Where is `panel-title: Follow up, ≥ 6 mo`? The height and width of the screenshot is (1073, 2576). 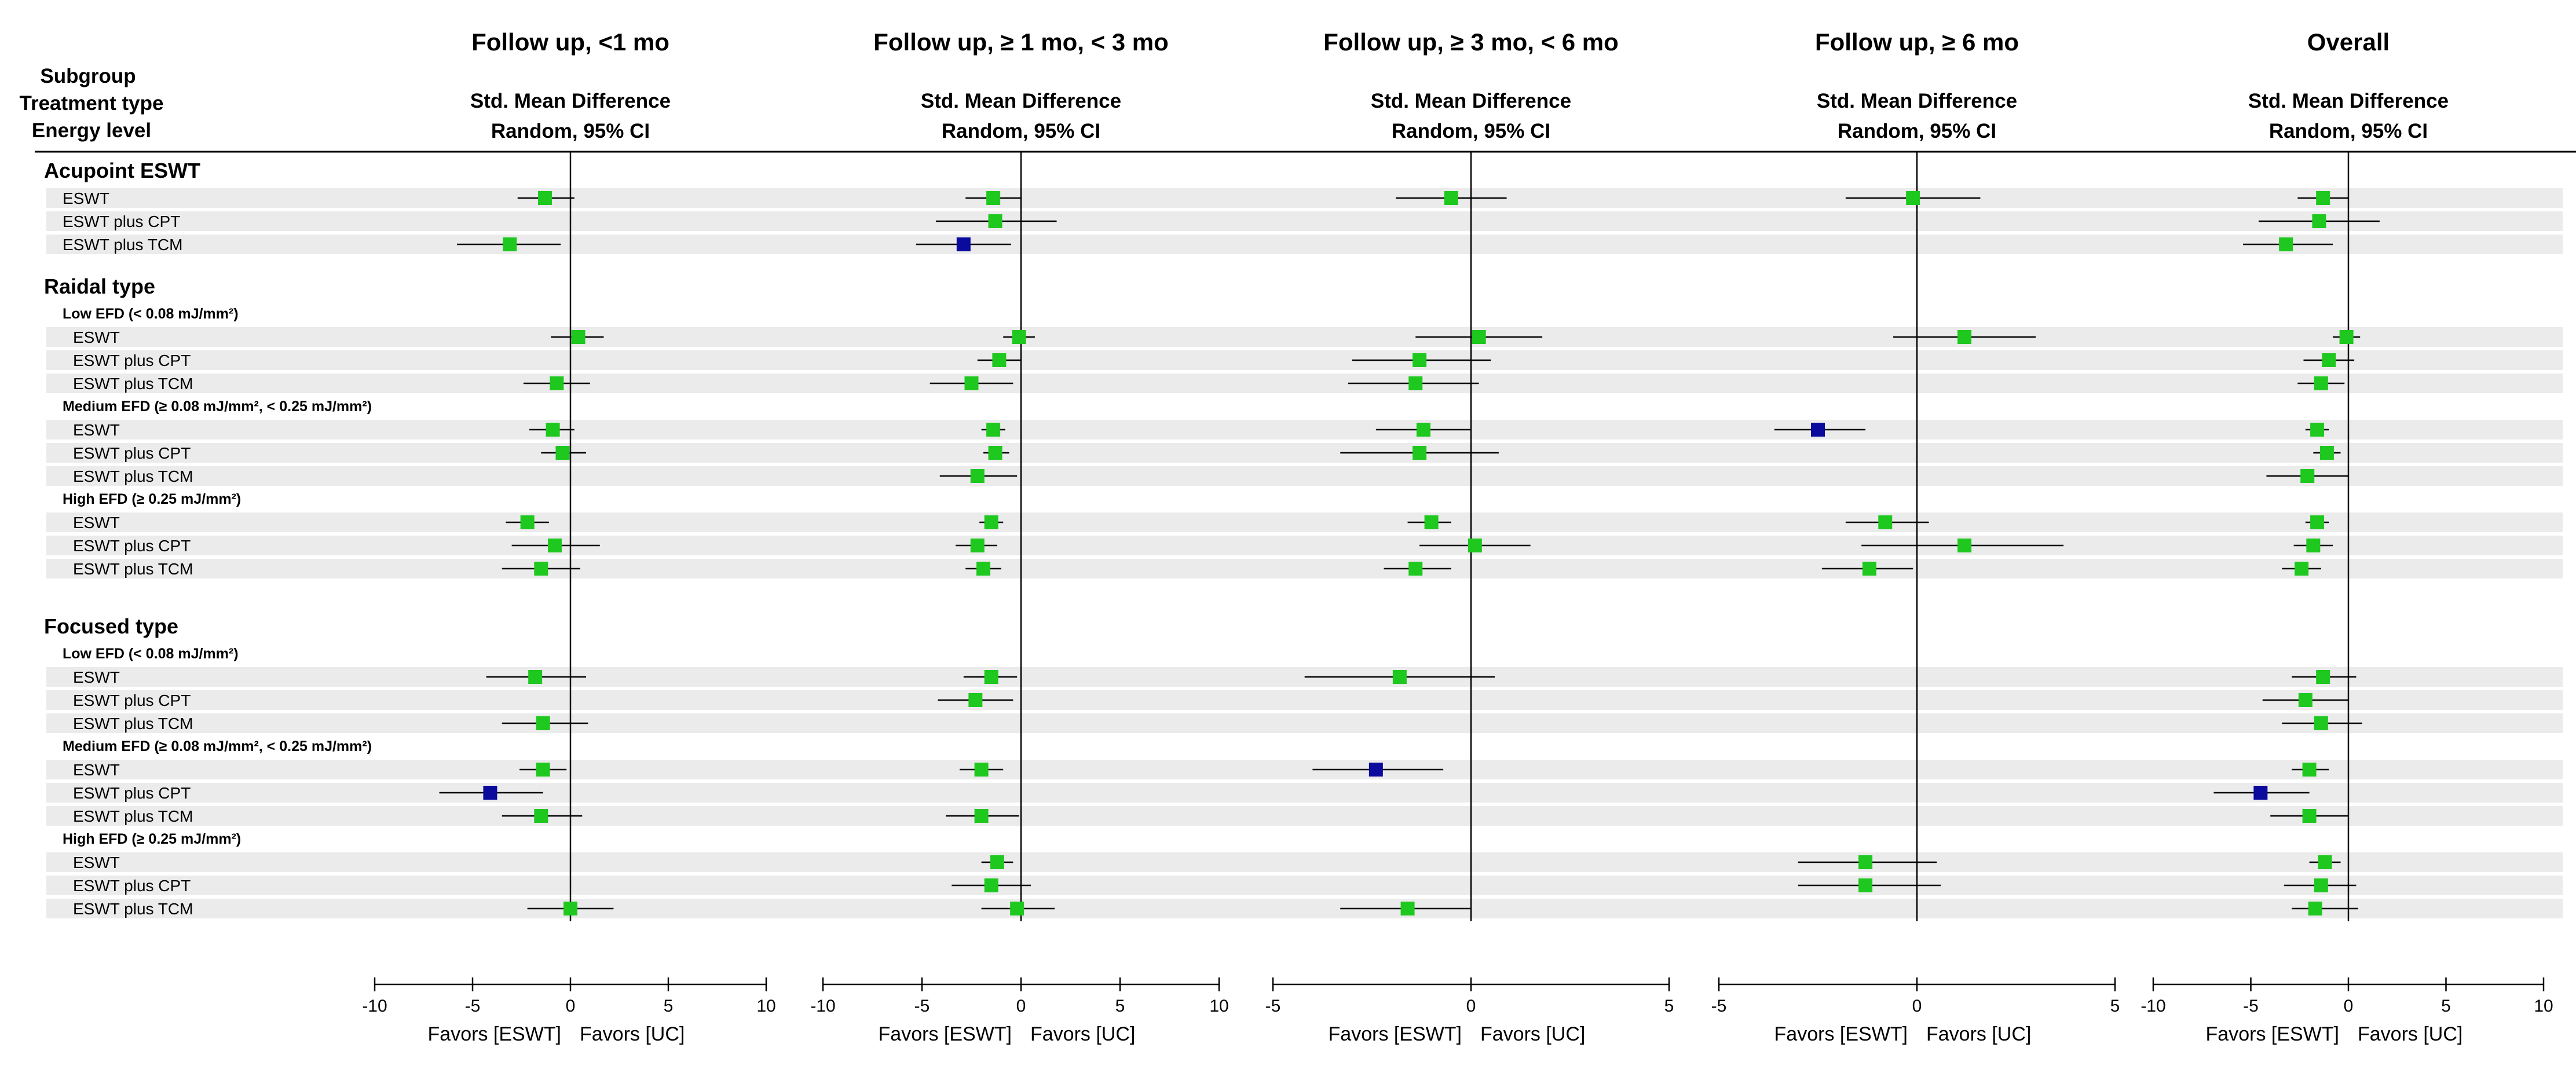 panel-title: Follow up, ≥ 6 mo is located at coordinates (1917, 42).